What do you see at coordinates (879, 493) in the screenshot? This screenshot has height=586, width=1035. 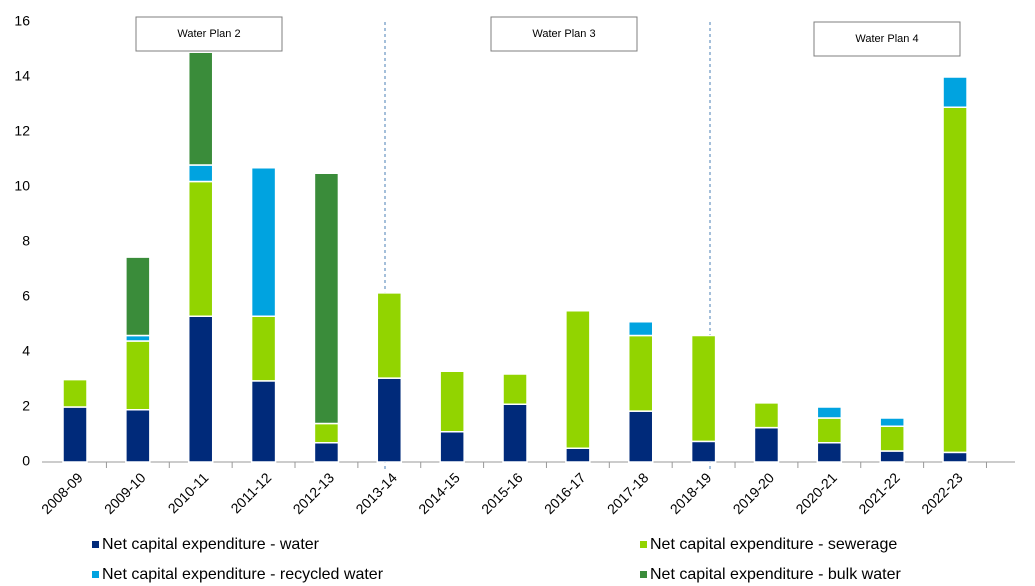 I see `x-tick-label: 2021-22` at bounding box center [879, 493].